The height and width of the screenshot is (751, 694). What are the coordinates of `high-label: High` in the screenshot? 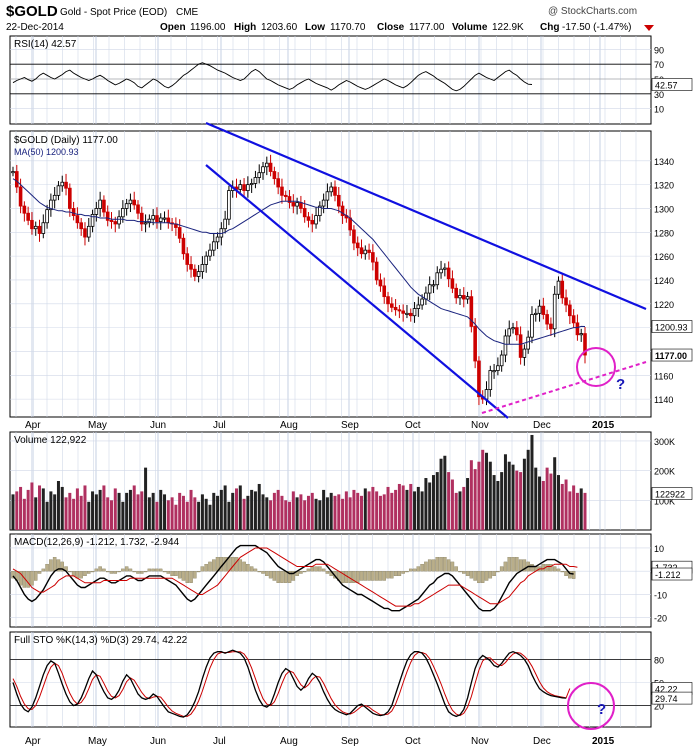 It's located at (245, 27).